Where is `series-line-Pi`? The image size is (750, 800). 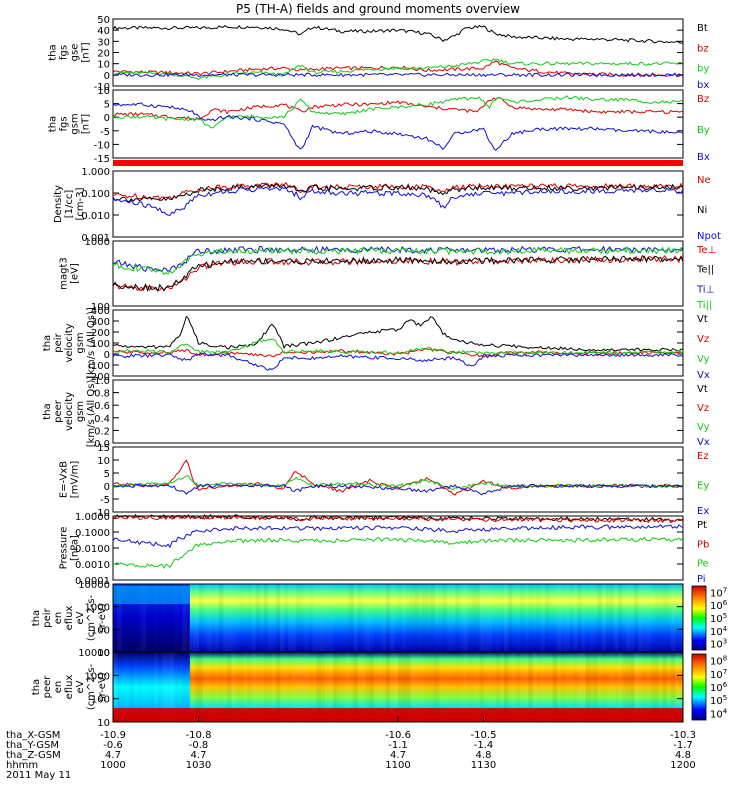
series-line-Pi is located at coordinates (398, 536).